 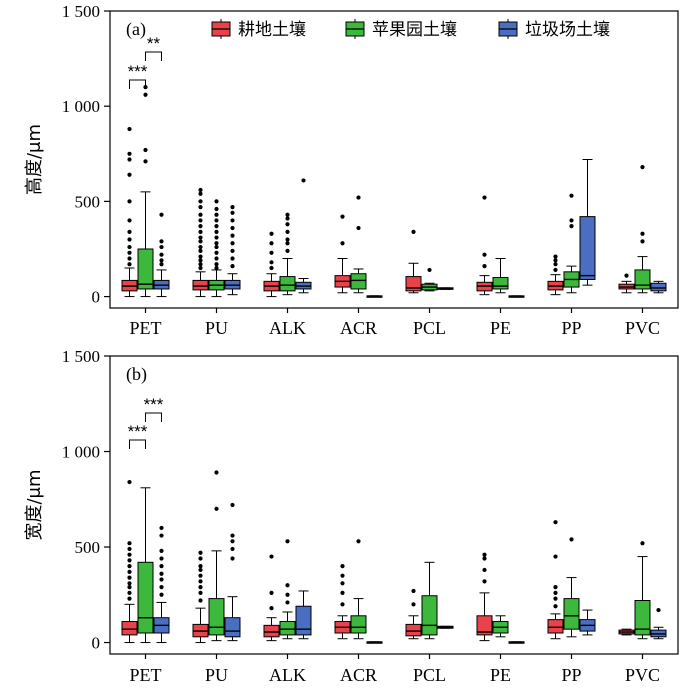 What do you see at coordinates (81, 106) in the screenshot?
I see `y-tick-label: 1 000` at bounding box center [81, 106].